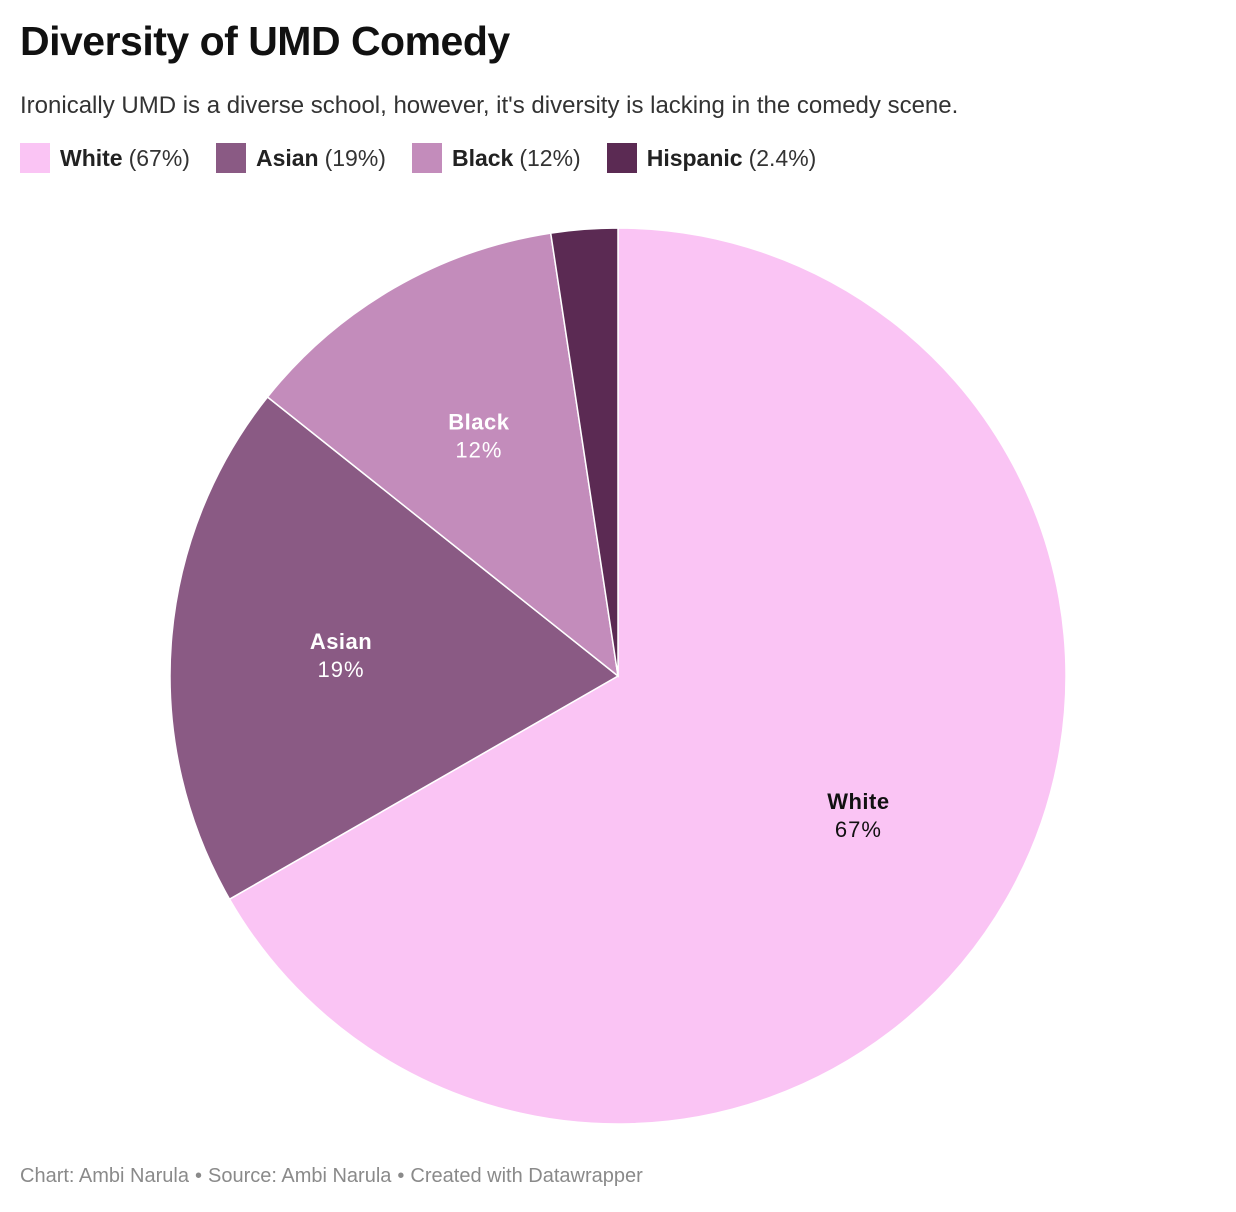  What do you see at coordinates (91, 157) in the screenshot?
I see `legend-label-white: White` at bounding box center [91, 157].